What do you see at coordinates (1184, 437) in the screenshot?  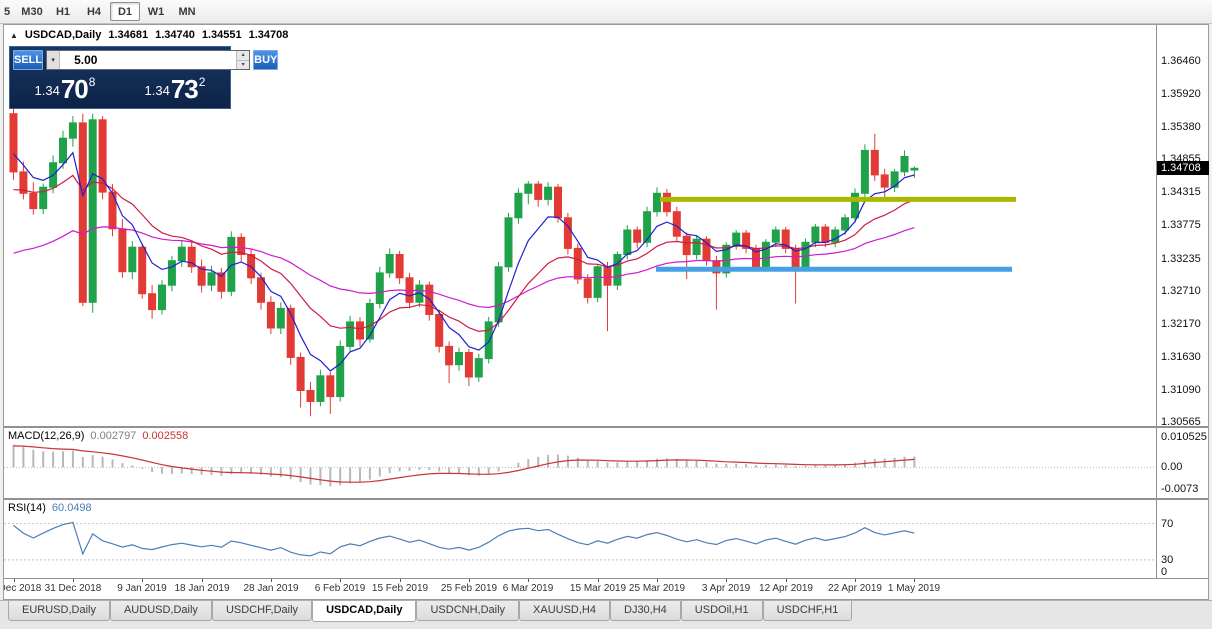 I see `macd-scale-label: 0.010525` at bounding box center [1184, 437].